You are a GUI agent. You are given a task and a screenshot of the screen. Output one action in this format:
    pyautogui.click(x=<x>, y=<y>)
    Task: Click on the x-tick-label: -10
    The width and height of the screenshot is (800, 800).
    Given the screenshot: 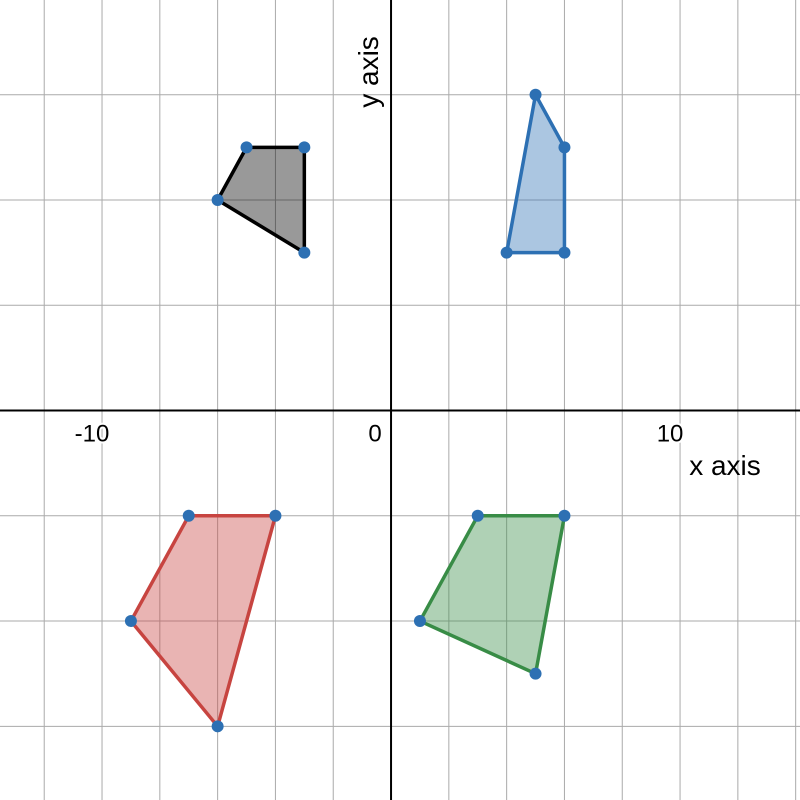 What is the action you would take?
    pyautogui.click(x=92, y=434)
    